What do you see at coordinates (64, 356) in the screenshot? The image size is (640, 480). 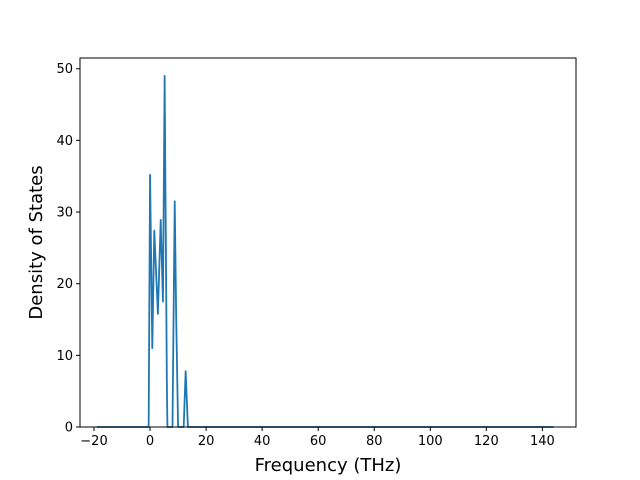 I see `y-tick-label: 10` at bounding box center [64, 356].